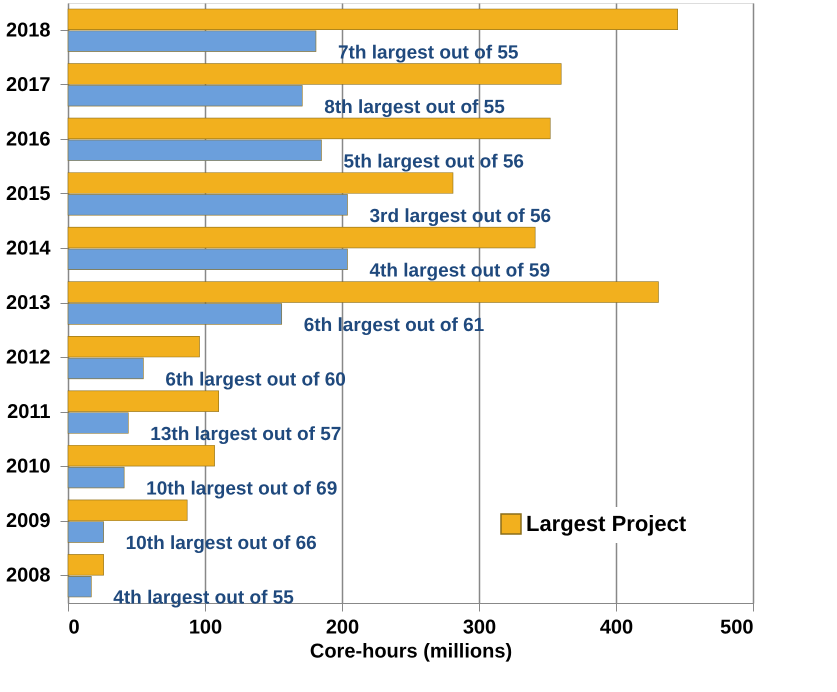 This screenshot has width=837, height=692. Describe the element at coordinates (394, 325) in the screenshot. I see `annotation: 6th largest out of 61` at that location.